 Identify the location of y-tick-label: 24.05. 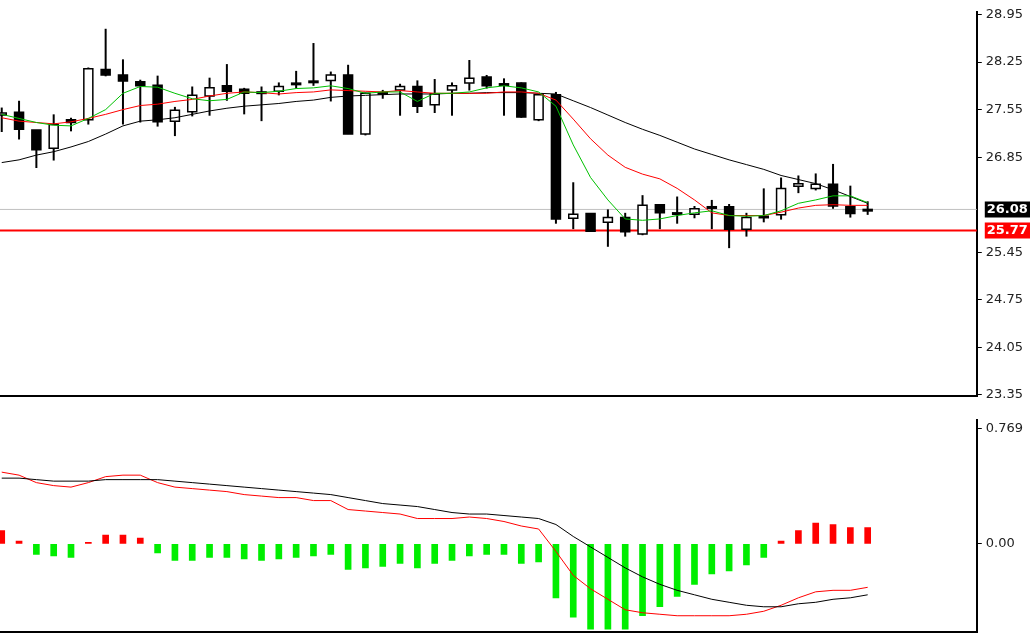
(1004, 346).